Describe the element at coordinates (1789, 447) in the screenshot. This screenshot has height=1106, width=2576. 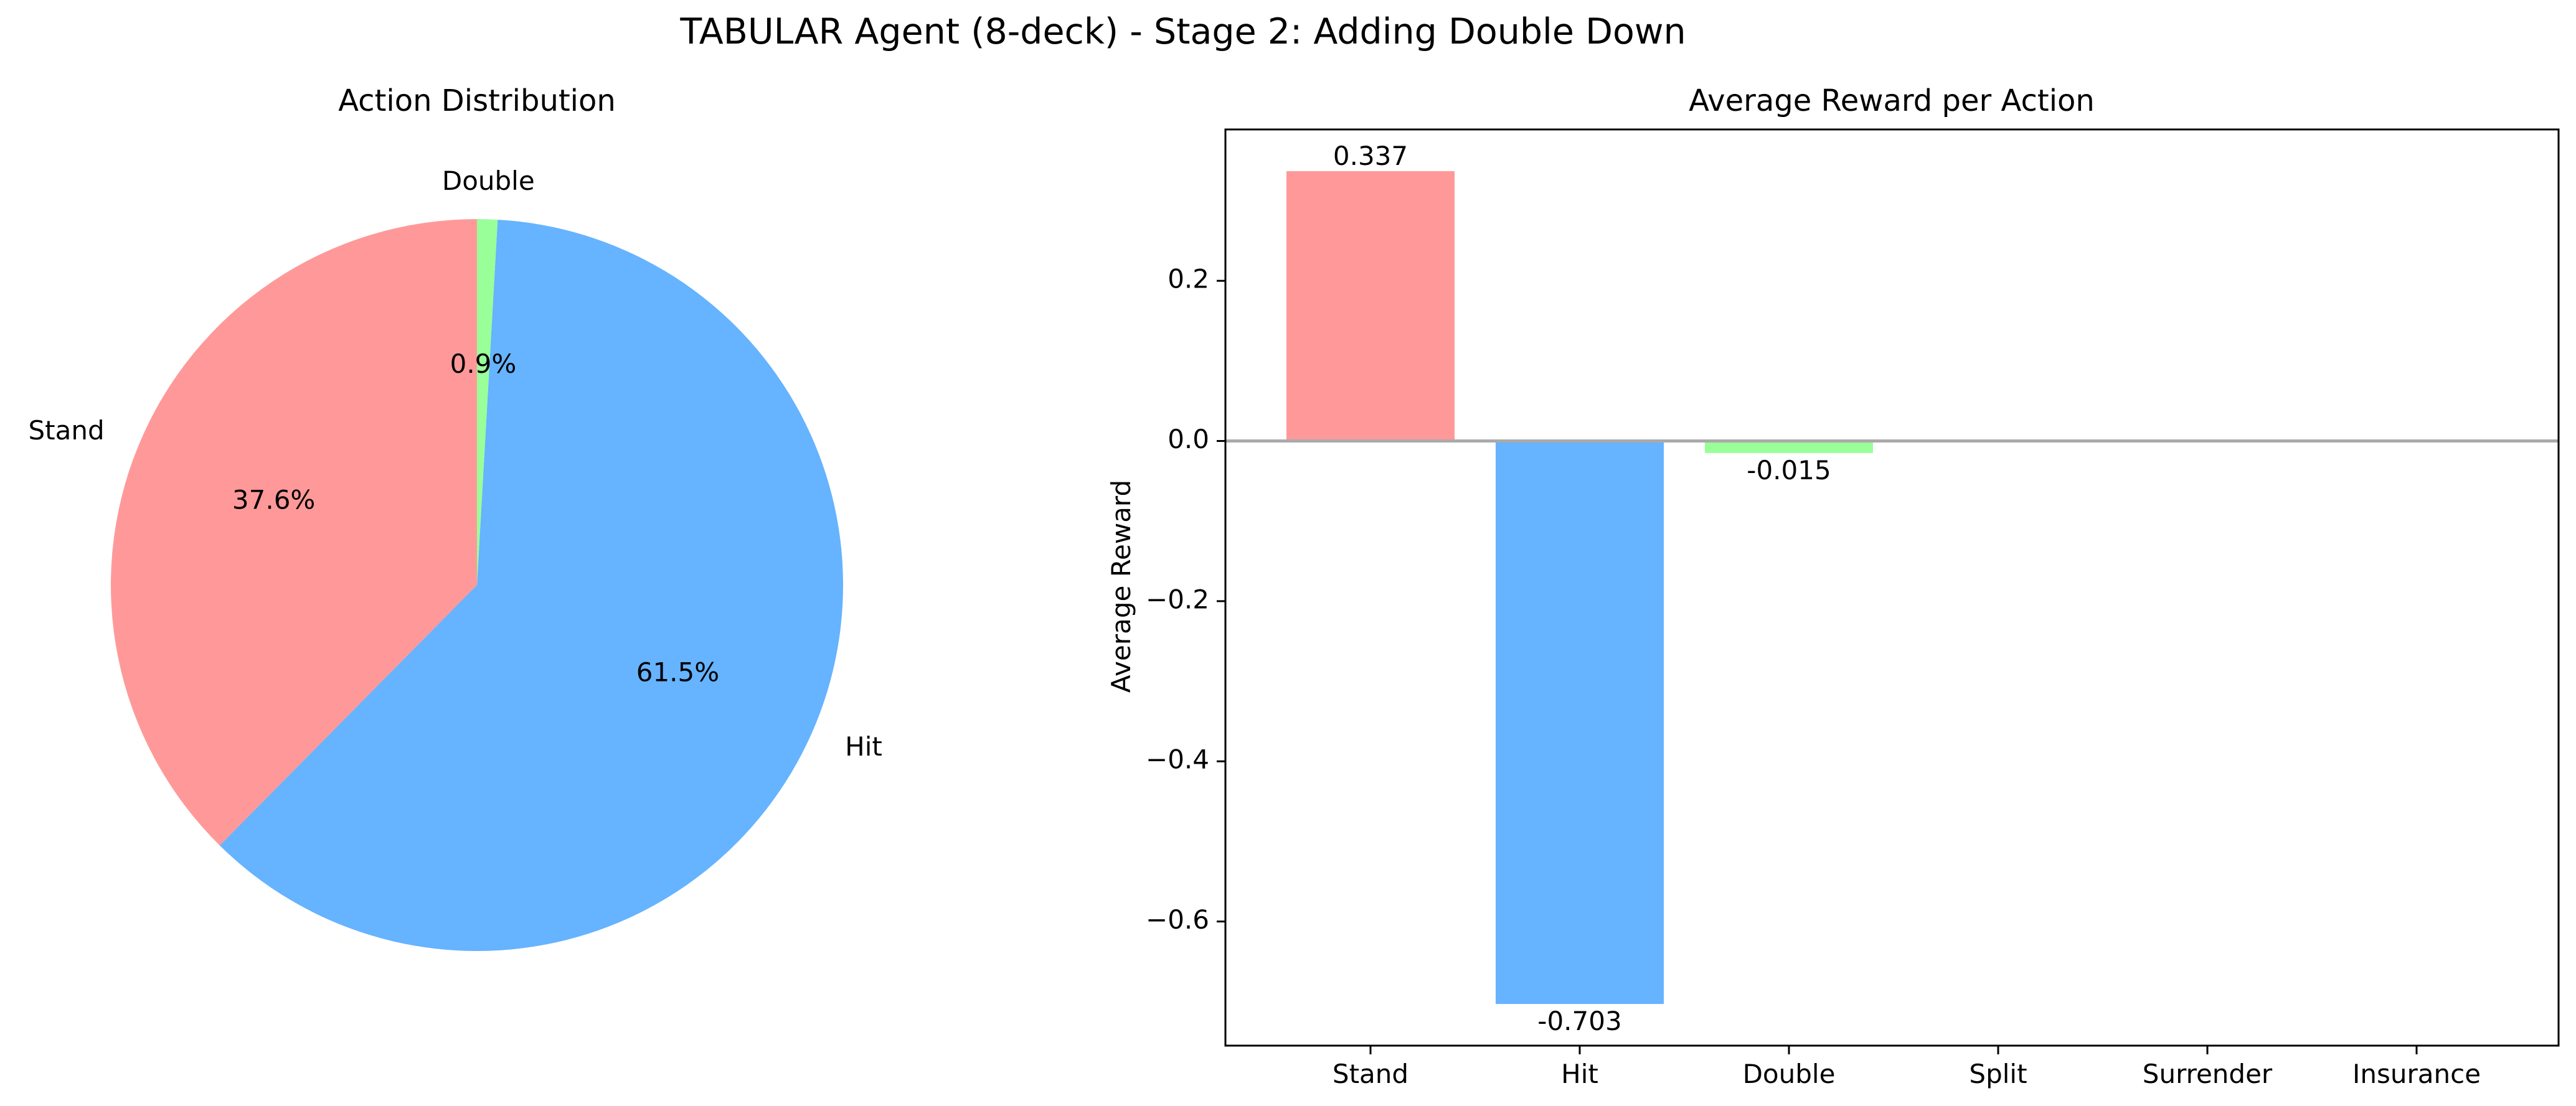
I see `bar-double` at that location.